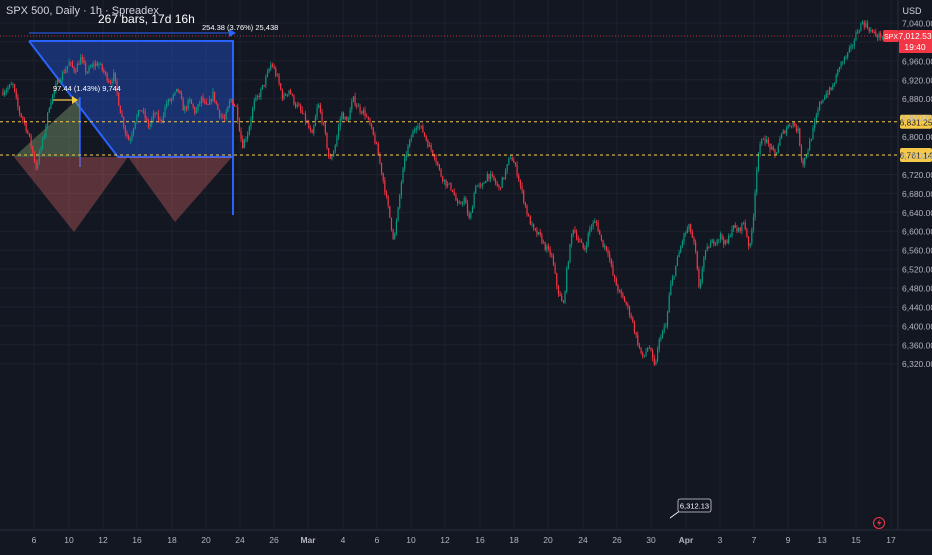 The image size is (932, 555). What do you see at coordinates (917, 364) in the screenshot?
I see `price-tick-label: 6,320.00` at bounding box center [917, 364].